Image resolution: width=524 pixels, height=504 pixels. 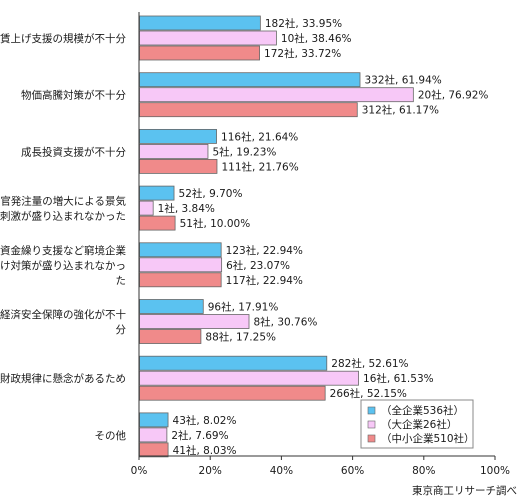 I want to click on data-label: 51社, 10.00%, so click(x=215, y=223).